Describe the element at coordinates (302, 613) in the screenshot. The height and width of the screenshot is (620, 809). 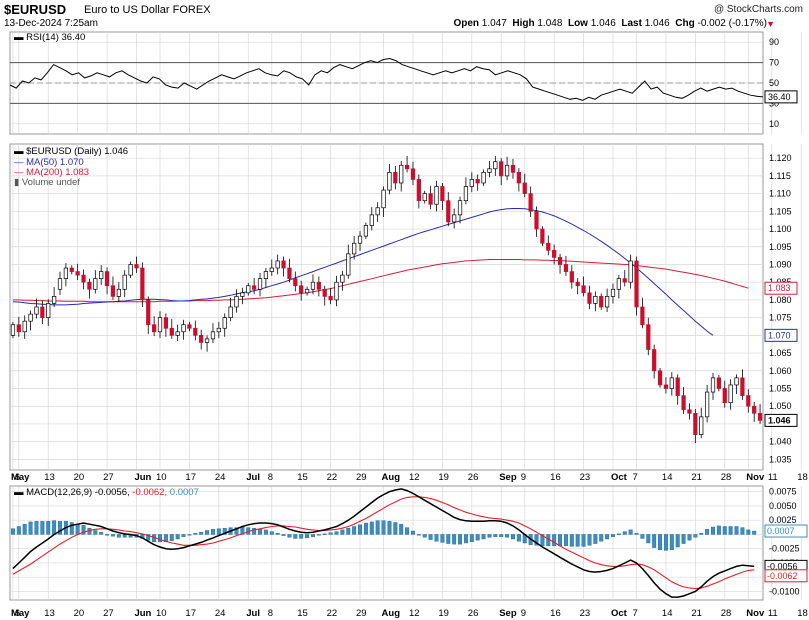
I see `date-tick-label: 15` at that location.